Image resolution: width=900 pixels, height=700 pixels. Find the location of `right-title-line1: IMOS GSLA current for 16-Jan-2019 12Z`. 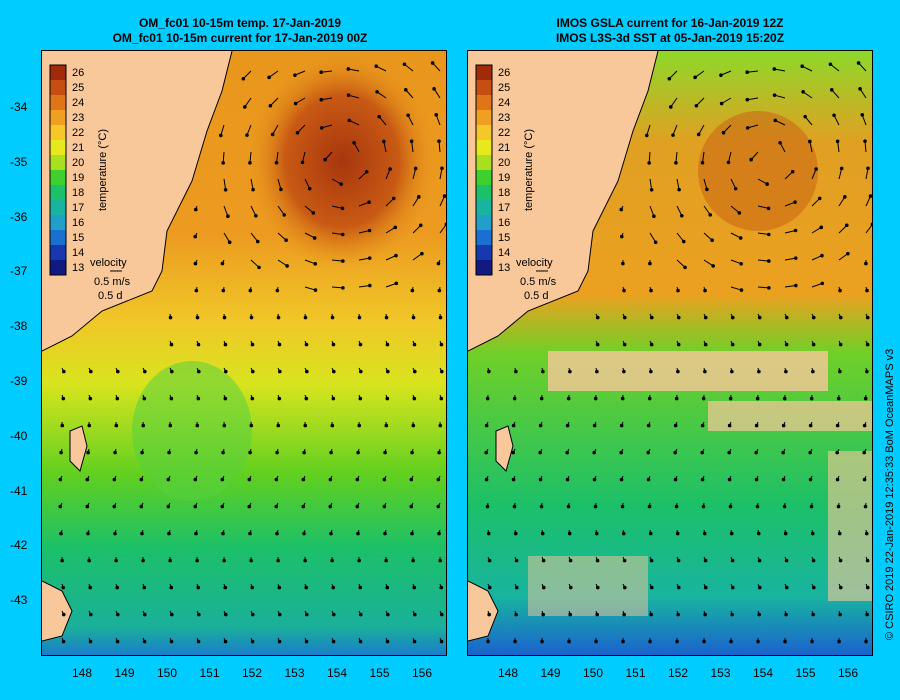

right-title-line1: IMOS GSLA current for 16-Jan-2019 12Z is located at coordinates (670, 23).